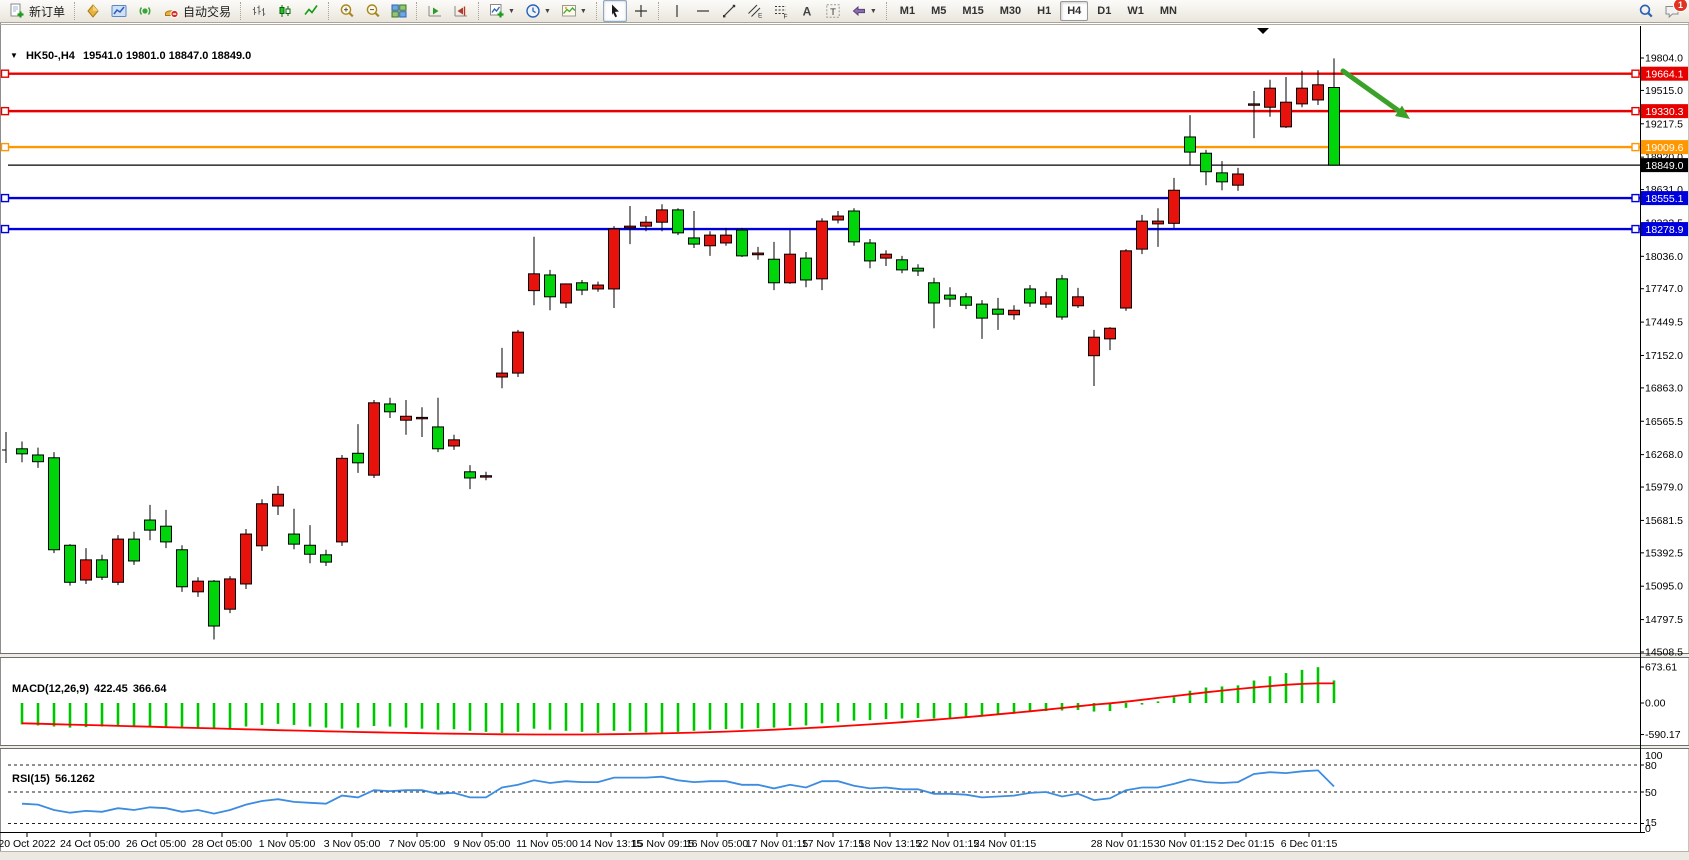 This screenshot has width=1689, height=860. Describe the element at coordinates (93, 11) in the screenshot. I see `market-button` at that location.